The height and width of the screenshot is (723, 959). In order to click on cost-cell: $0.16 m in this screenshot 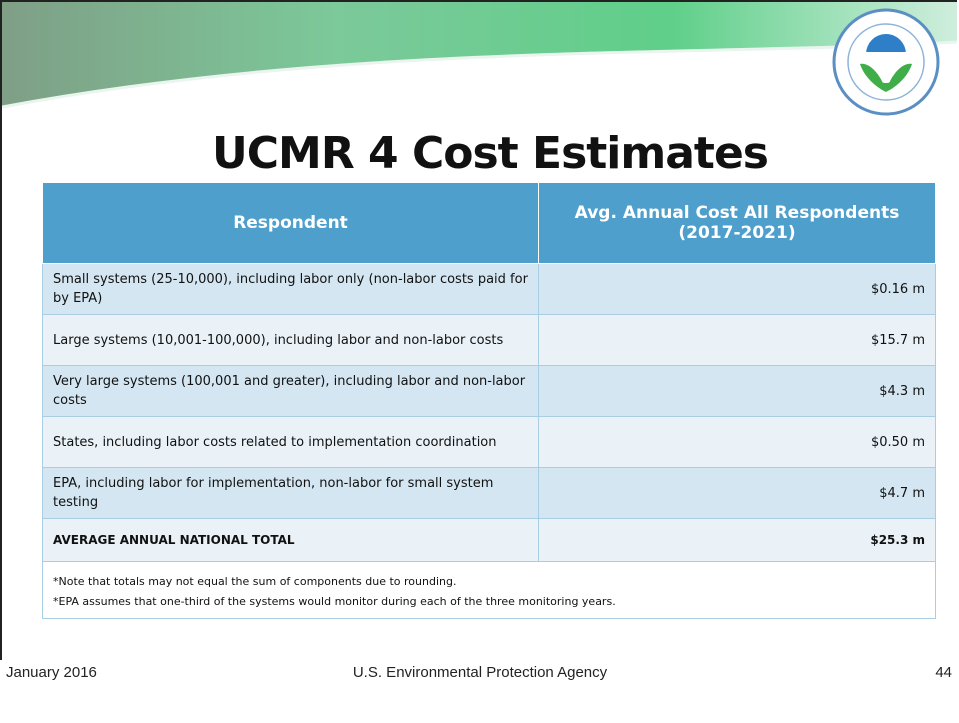, I will do `click(737, 289)`.